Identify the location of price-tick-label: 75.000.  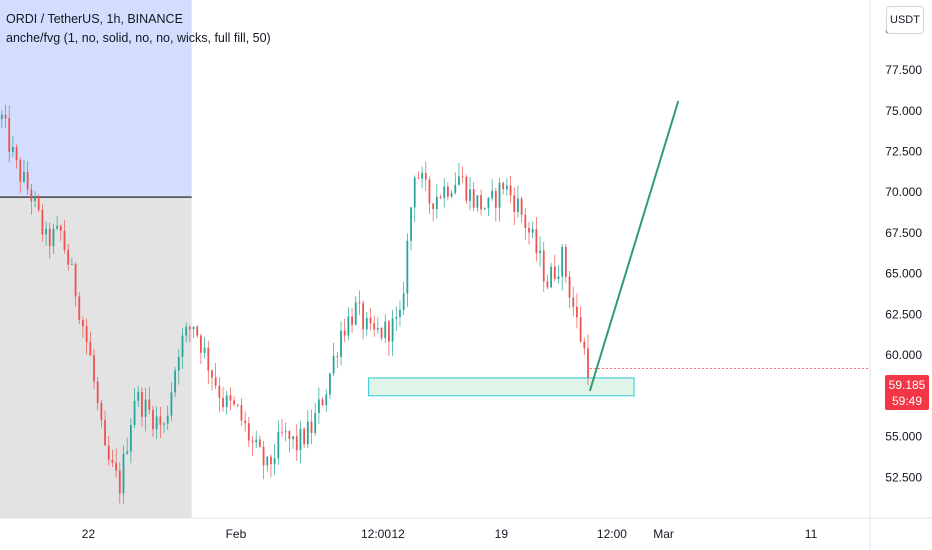
(903, 111).